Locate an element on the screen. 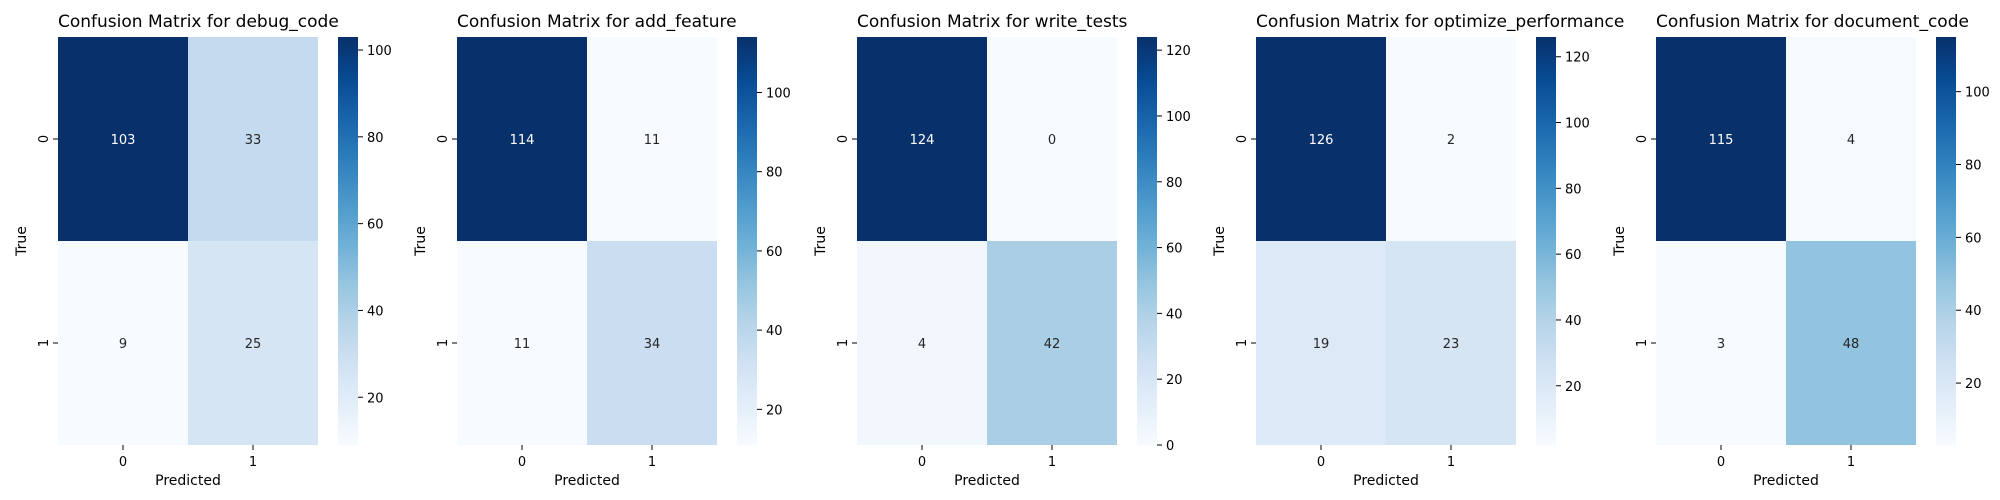  cell-value-label: 124 is located at coordinates (922, 140).